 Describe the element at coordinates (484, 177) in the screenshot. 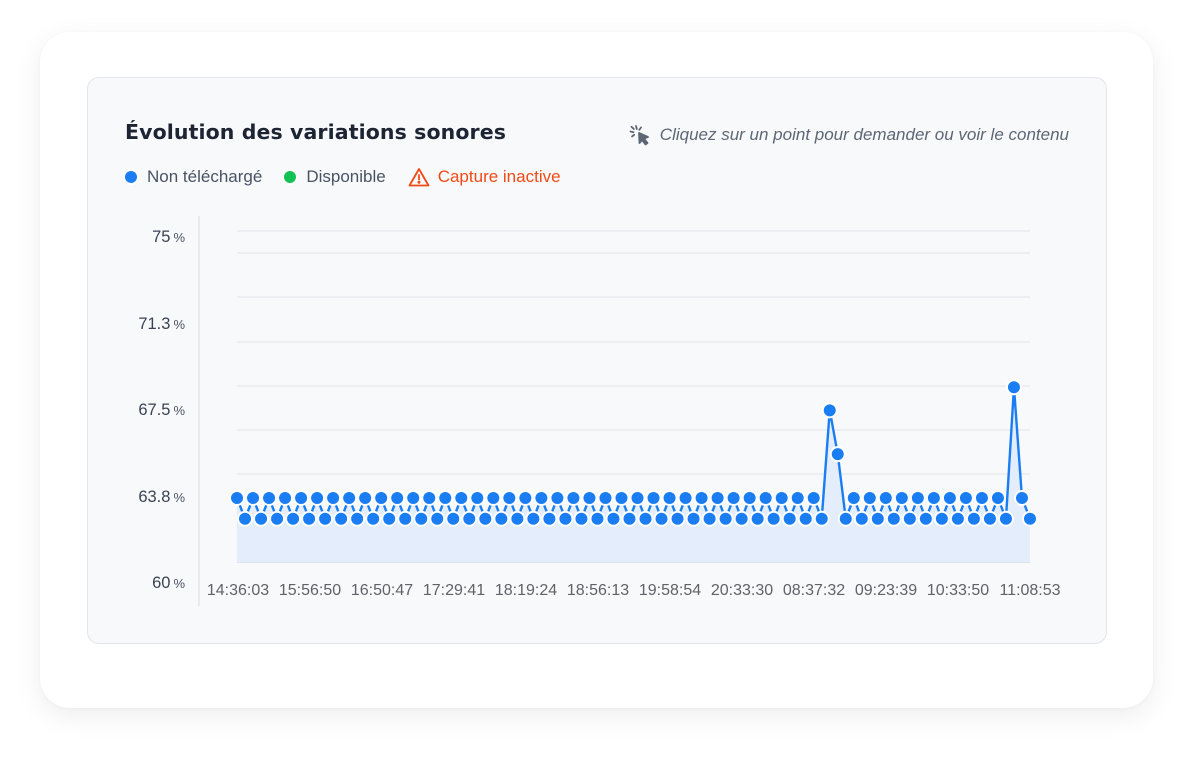

I see `legend-item-capture-inactive: Capture inactive` at that location.